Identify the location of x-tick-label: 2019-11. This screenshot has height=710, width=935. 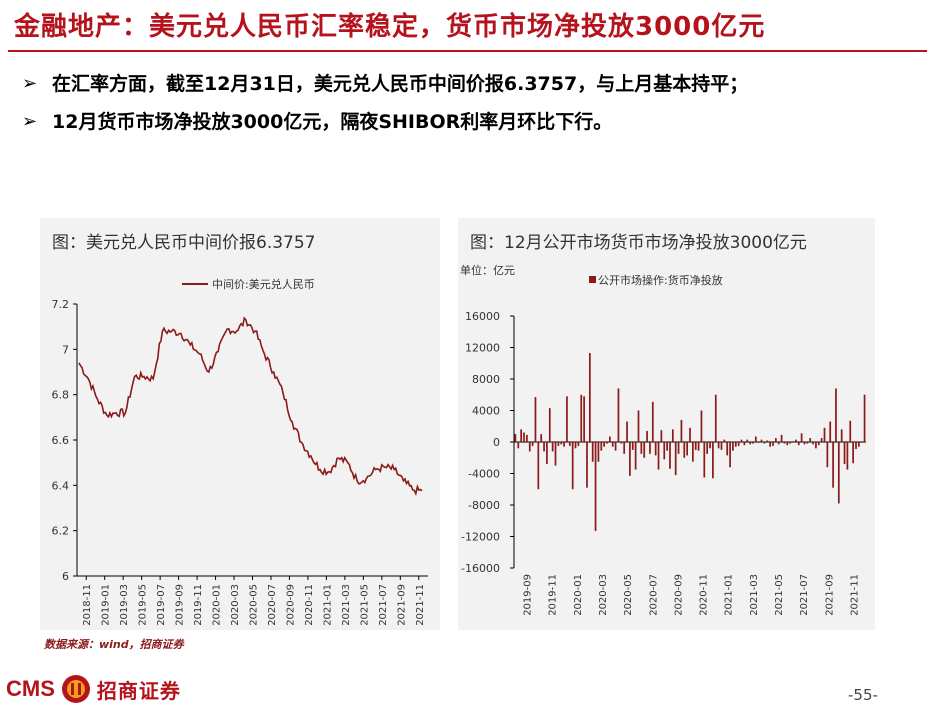
(553, 595).